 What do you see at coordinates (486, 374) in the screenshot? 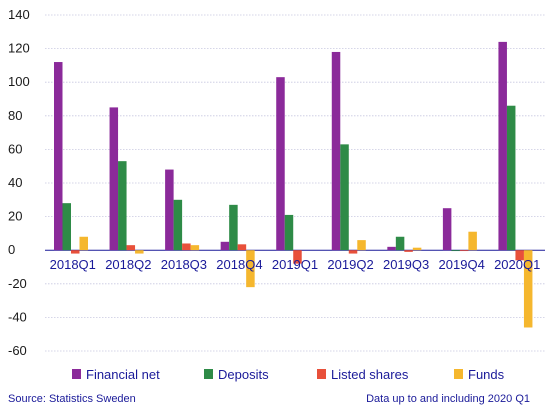
I see `legend-label: Funds` at bounding box center [486, 374].